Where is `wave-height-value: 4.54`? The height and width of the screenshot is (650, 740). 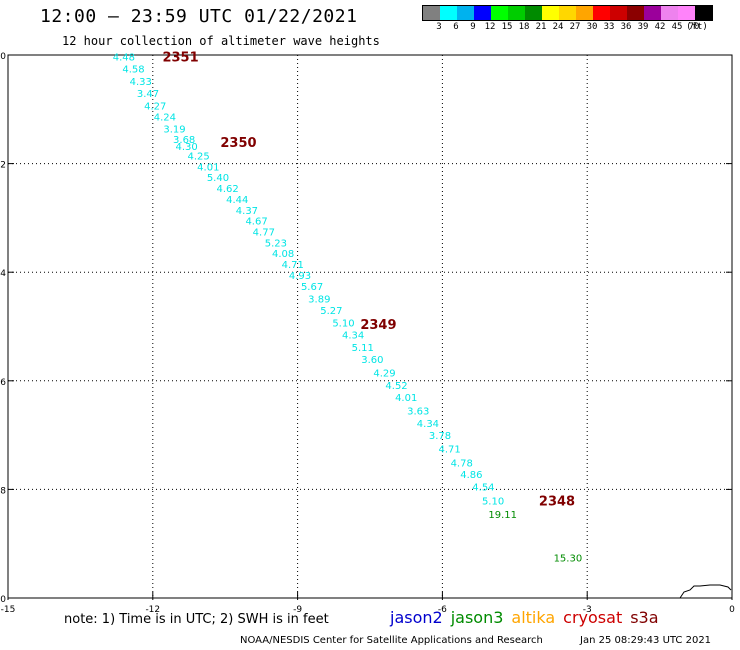
wave-height-value: 4.54 is located at coordinates (483, 488).